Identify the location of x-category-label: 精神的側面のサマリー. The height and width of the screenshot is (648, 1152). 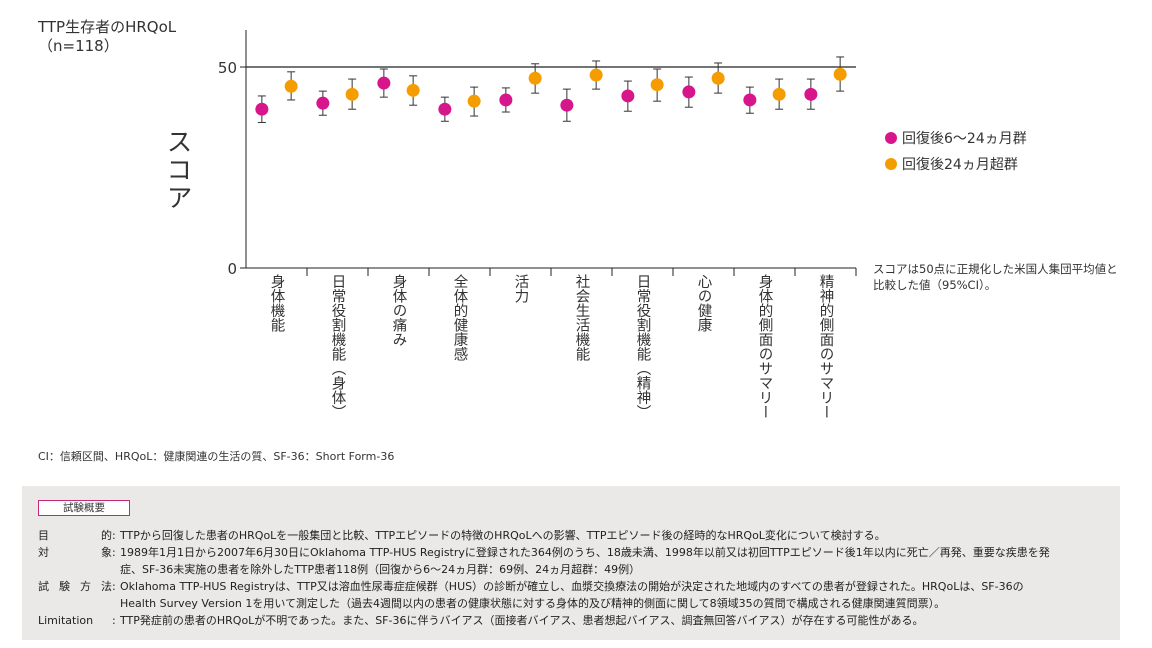
(826, 346).